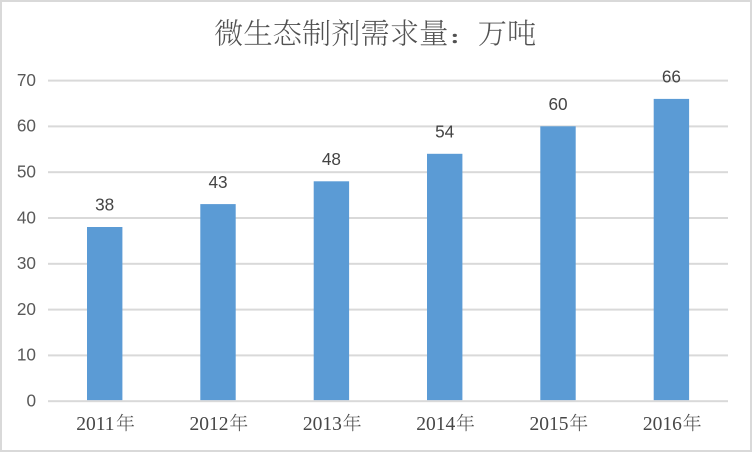 Image resolution: width=752 pixels, height=452 pixels. I want to click on svg-text: 66, so click(671, 77).